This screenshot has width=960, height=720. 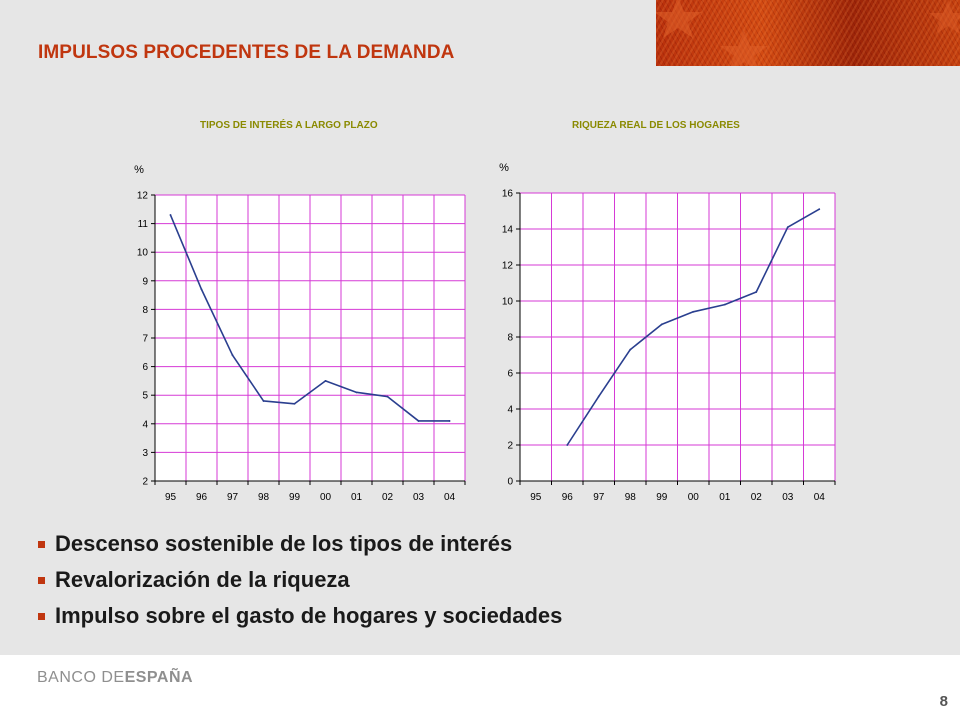 I want to click on bank-logo: BANCO DEESPAÑA, so click(x=115, y=678).